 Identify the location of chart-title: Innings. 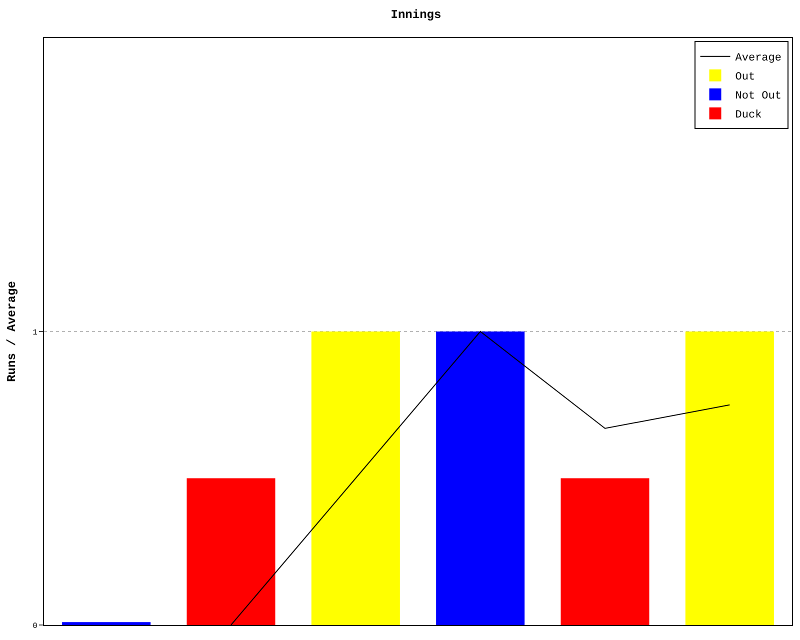
(416, 15).